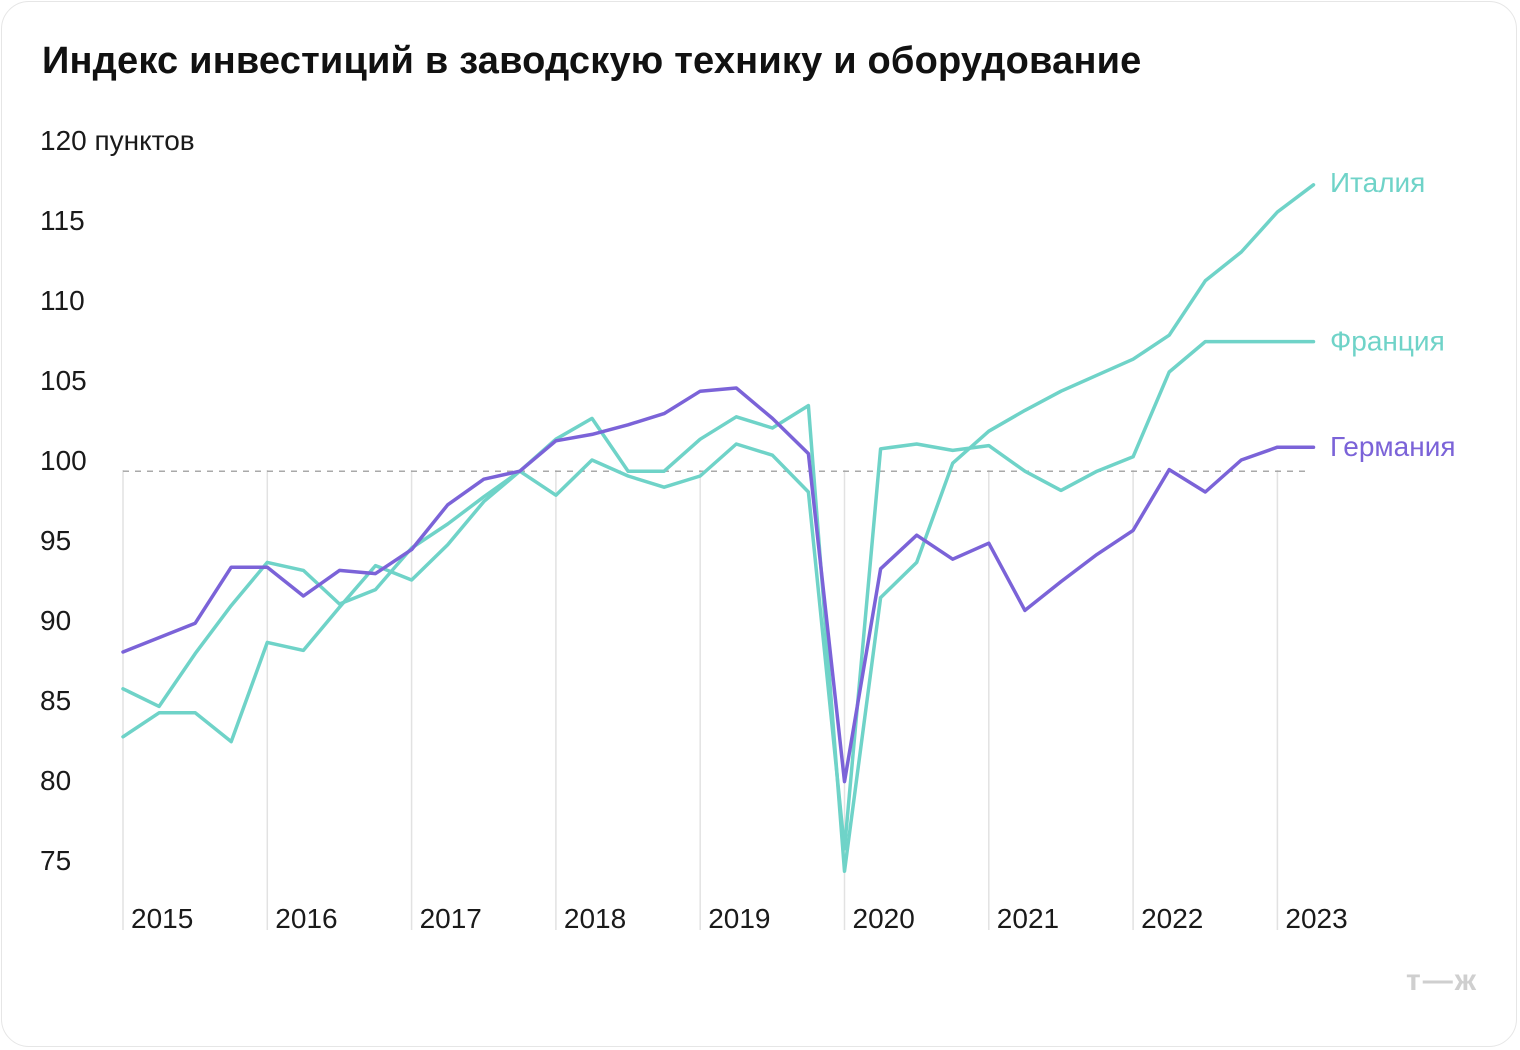 Image resolution: width=1520 pixels, height=1050 pixels. I want to click on y-tick-label: 85, so click(55, 700).